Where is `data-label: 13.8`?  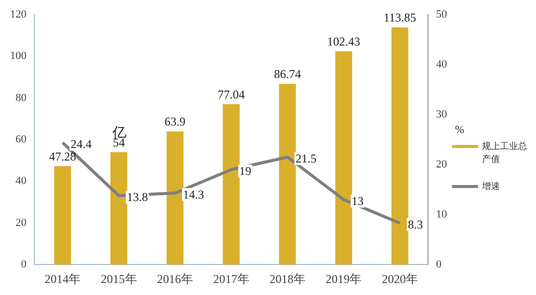 data-label: 13.8 is located at coordinates (137, 197).